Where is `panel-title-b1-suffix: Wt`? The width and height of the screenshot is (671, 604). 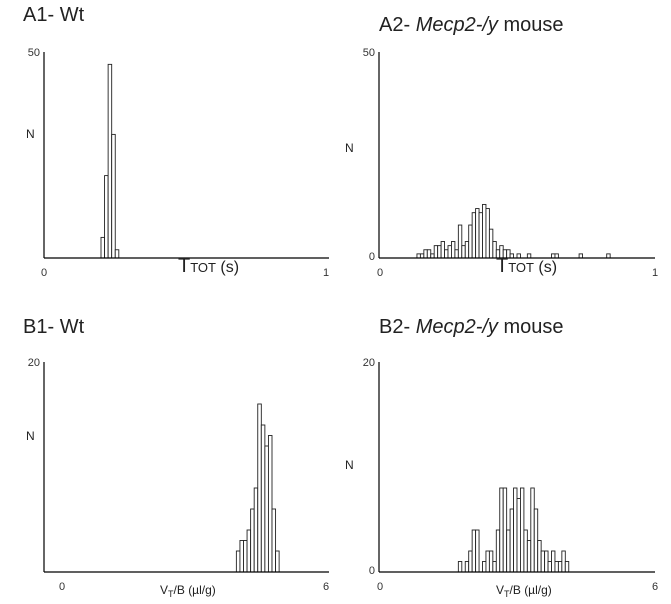
panel-title-b1-suffix: Wt is located at coordinates (72, 327).